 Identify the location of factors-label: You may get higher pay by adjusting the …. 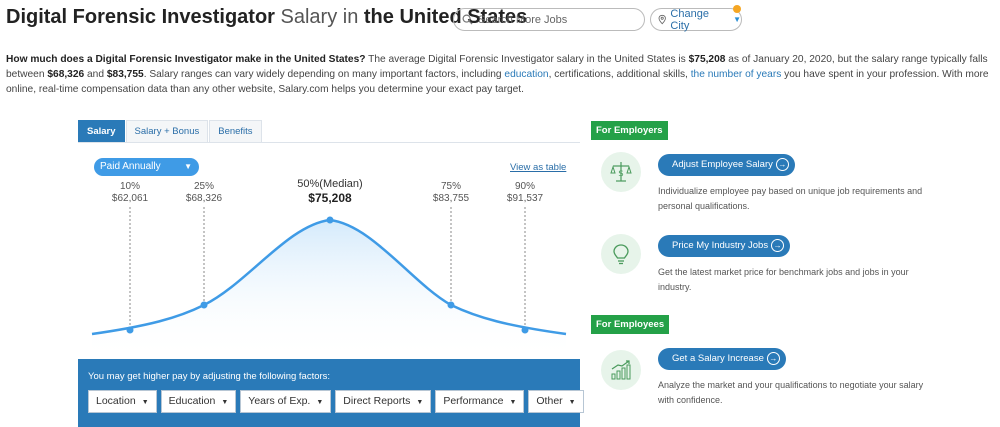
(209, 376).